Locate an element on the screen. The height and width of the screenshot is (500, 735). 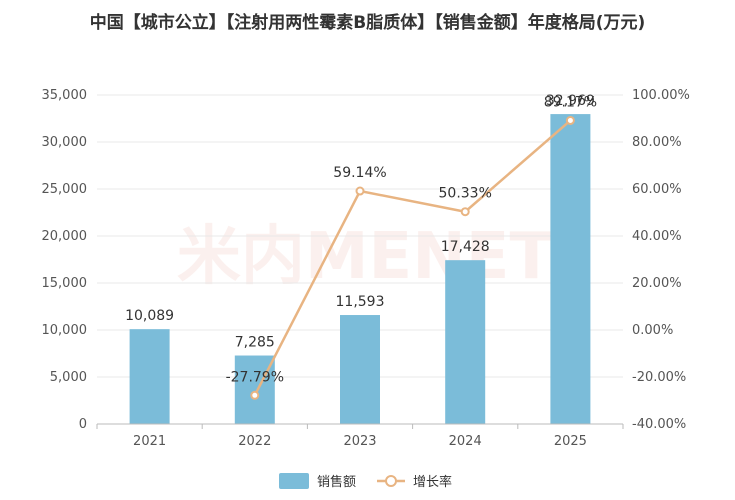
bar-value-label: 11,593 is located at coordinates (360, 302).